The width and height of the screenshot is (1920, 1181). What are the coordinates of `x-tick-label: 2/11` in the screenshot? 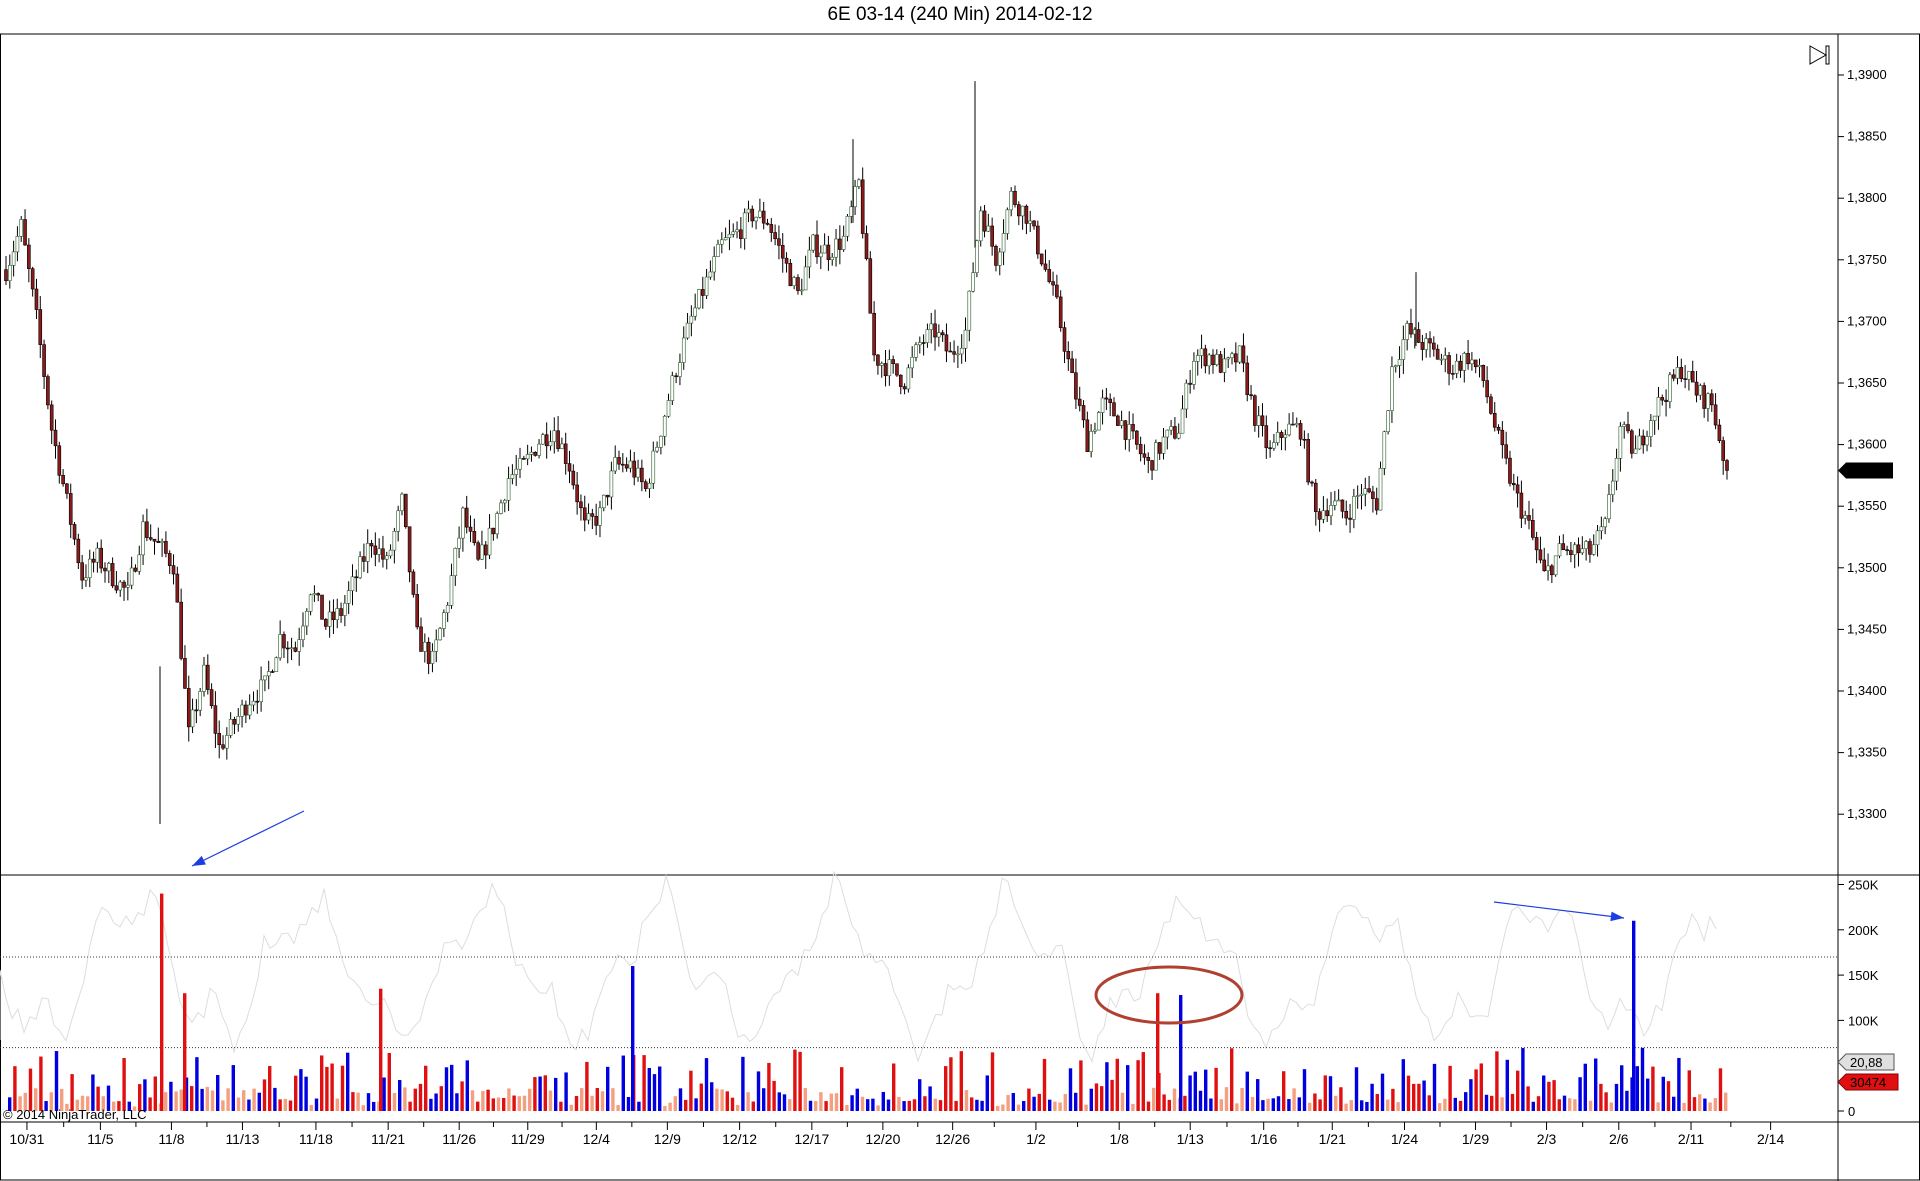 It's located at (1691, 1139).